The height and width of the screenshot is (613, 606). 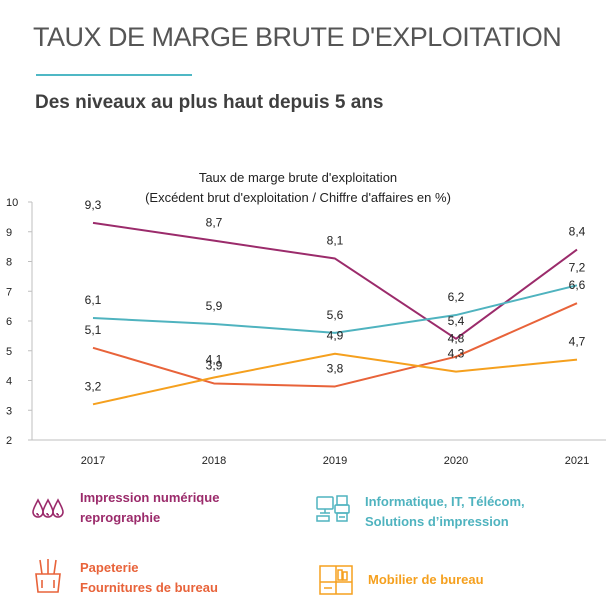 I want to click on y-tick-label: 3, so click(x=9, y=411).